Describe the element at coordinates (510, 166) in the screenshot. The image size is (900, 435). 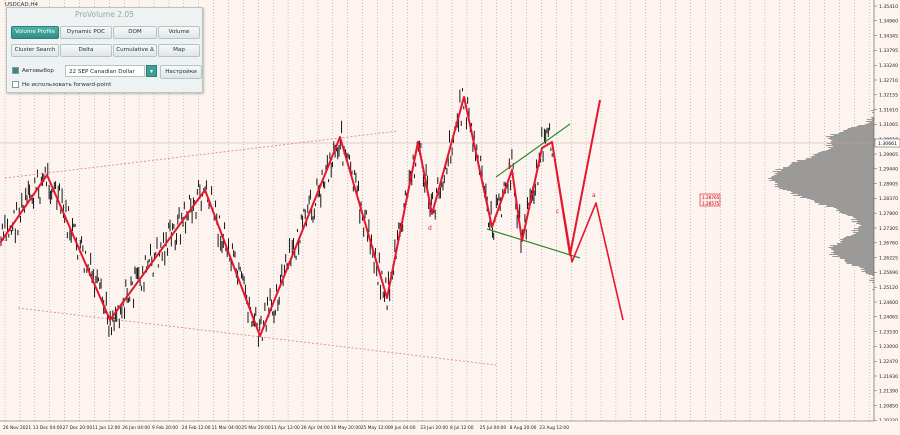
I see `wave-label: b` at that location.